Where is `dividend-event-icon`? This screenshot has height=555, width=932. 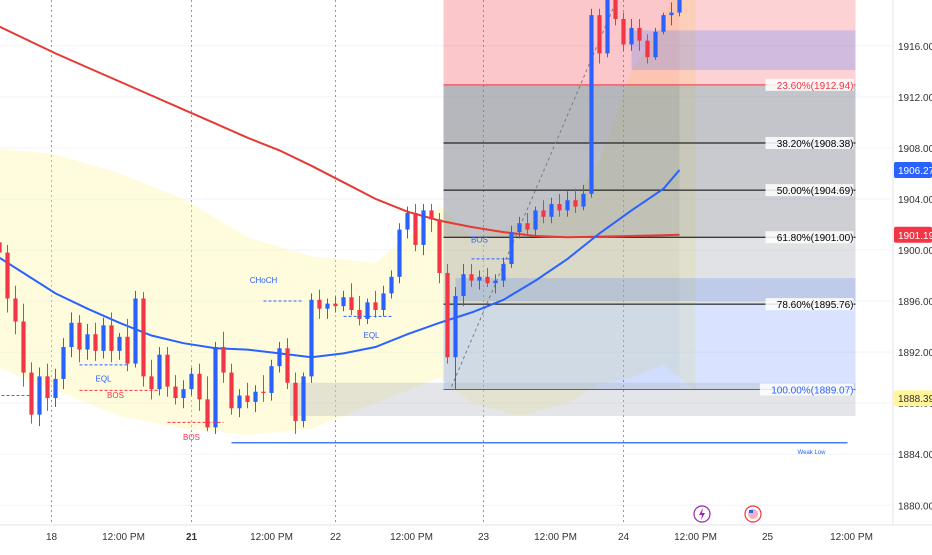 dividend-event-icon is located at coordinates (702, 514).